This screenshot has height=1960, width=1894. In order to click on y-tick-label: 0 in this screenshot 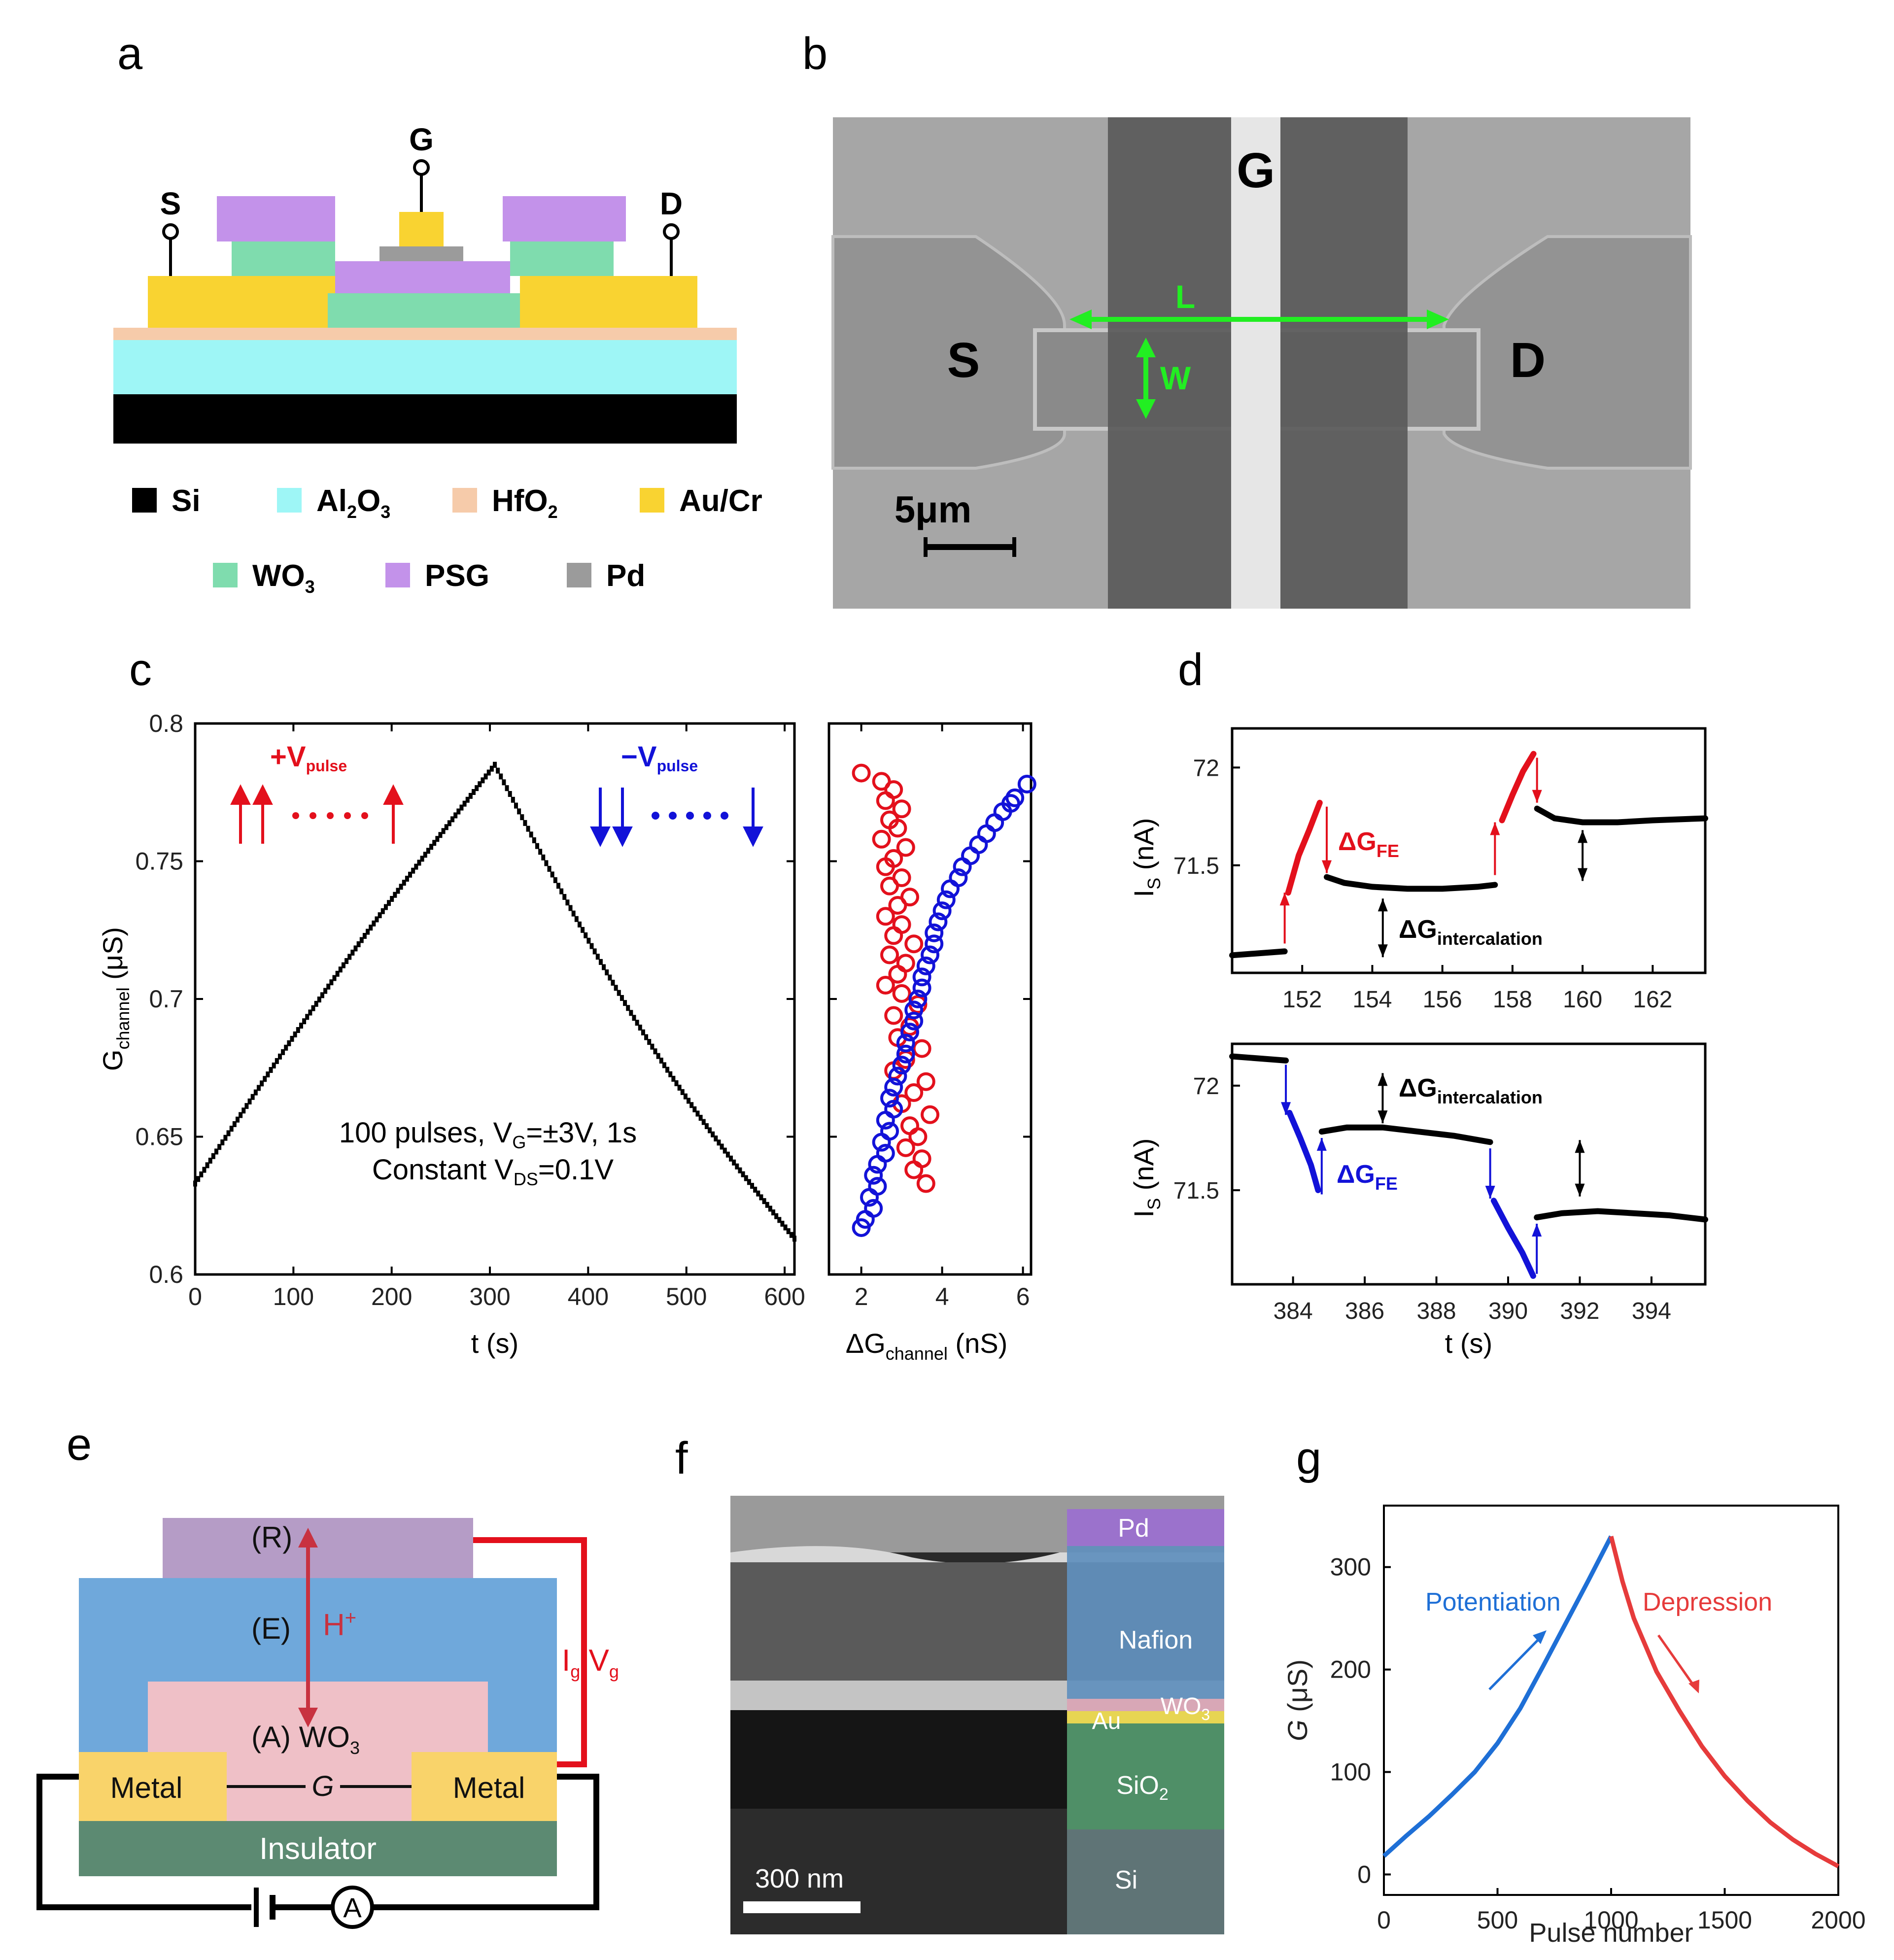, I will do `click(1364, 1874)`.